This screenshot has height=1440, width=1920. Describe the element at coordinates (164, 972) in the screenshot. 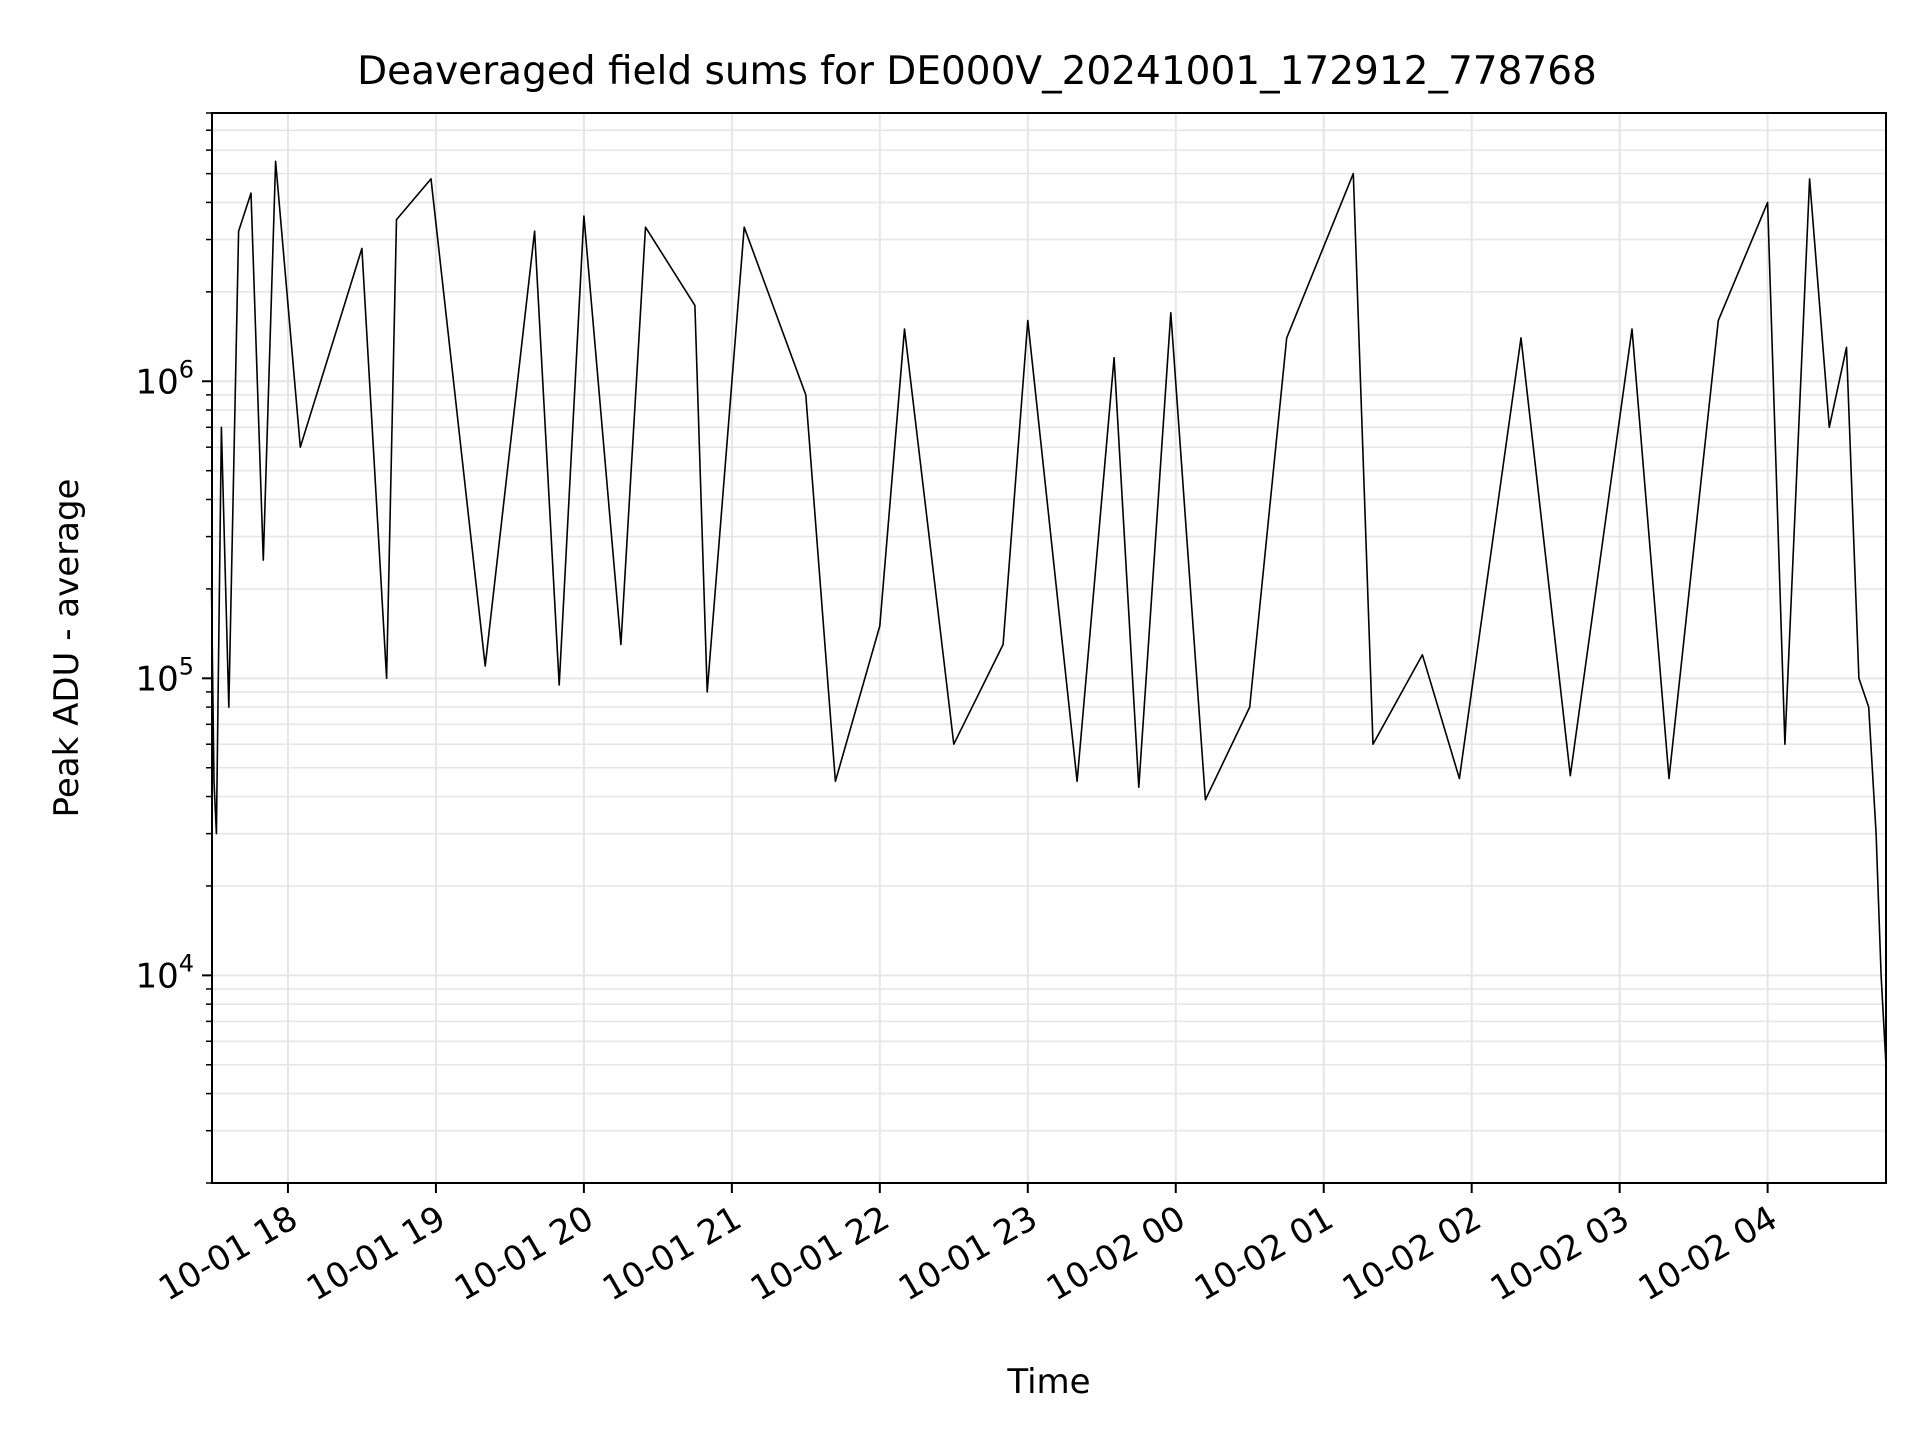

I see `y-tick-label: 10⁴` at that location.